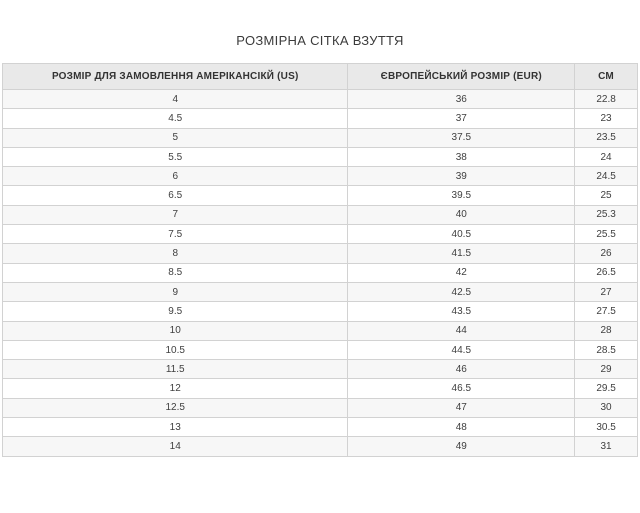 This screenshot has width=640, height=513. What do you see at coordinates (606, 253) in the screenshot?
I see `cell-cm: 26` at bounding box center [606, 253].